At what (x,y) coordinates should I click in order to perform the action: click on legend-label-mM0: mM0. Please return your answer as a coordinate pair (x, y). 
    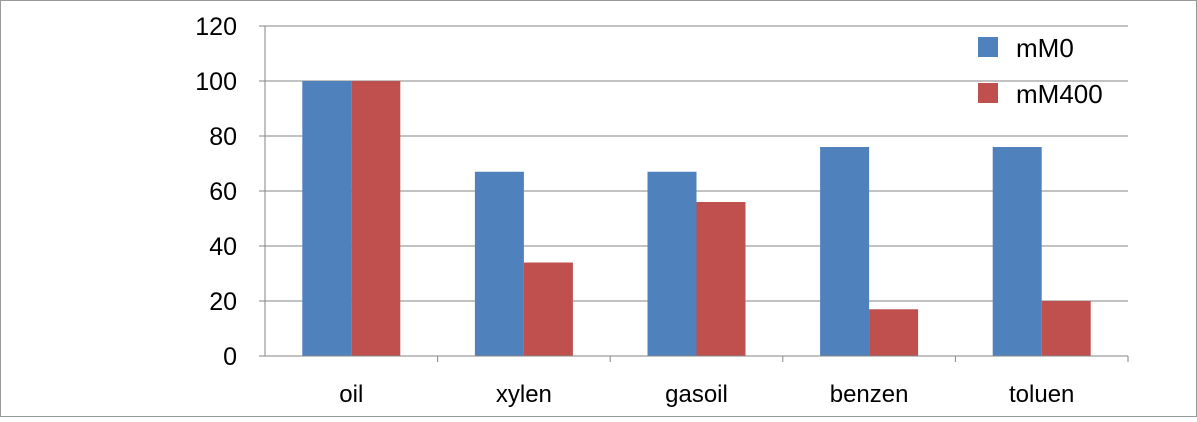
    Looking at the image, I should click on (1045, 48).